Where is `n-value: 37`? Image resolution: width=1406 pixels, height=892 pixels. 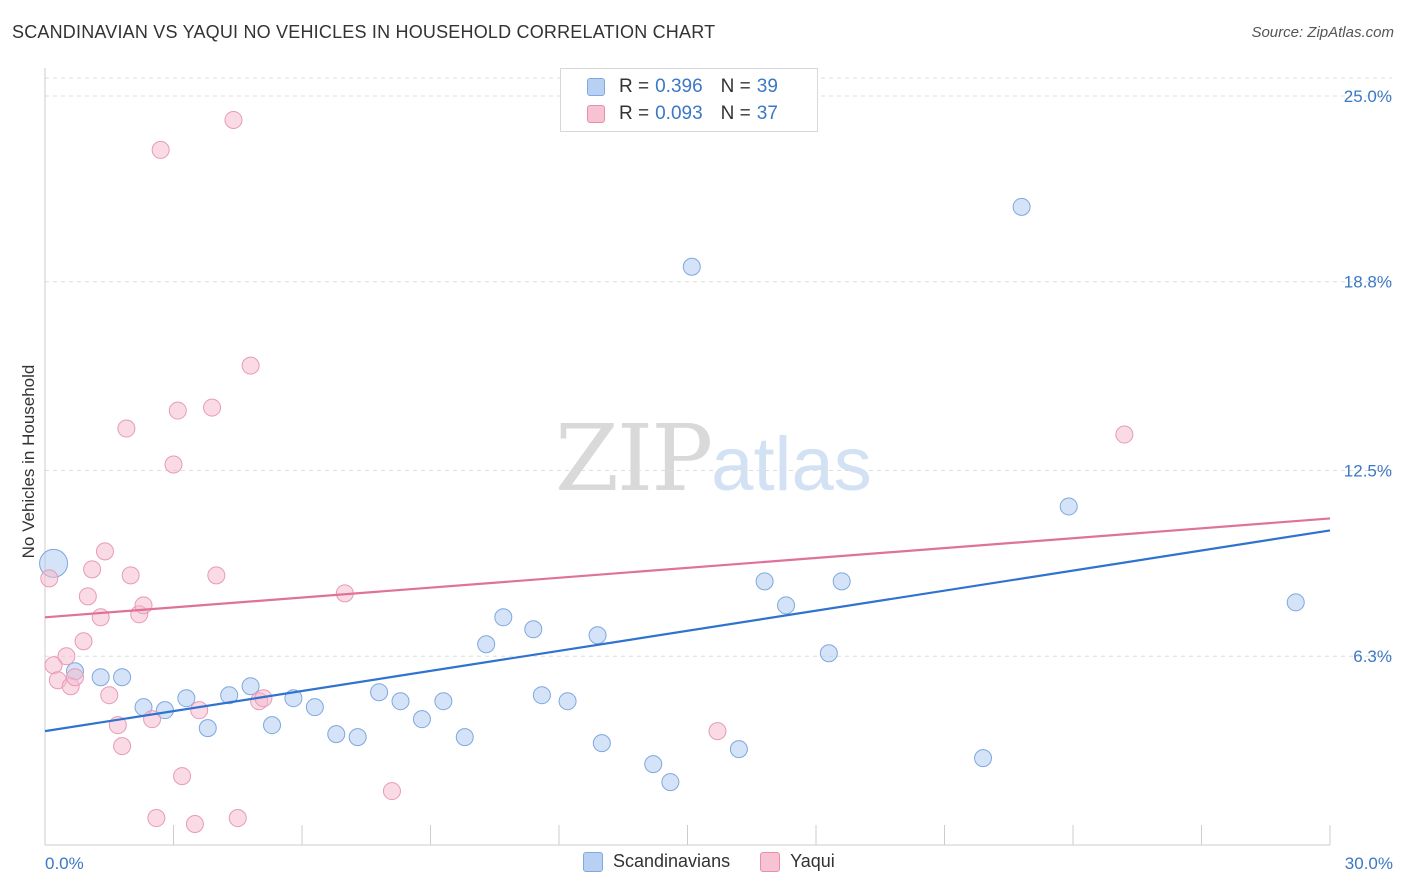 n-value: 37 is located at coordinates (767, 113).